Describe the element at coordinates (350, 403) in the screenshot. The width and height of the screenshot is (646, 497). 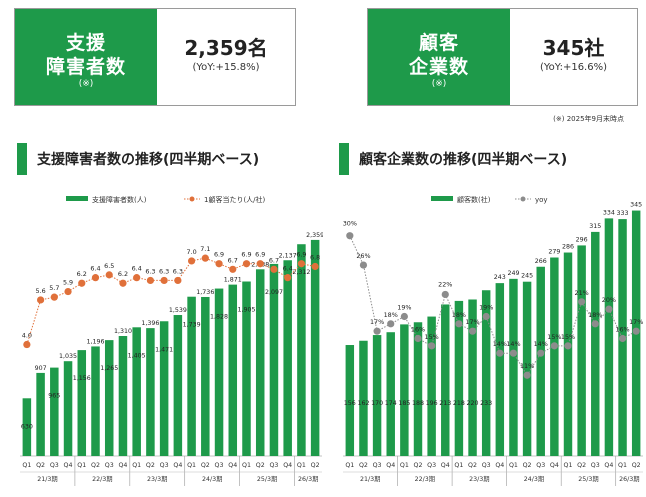
I see `bar-value-label: 156` at that location.